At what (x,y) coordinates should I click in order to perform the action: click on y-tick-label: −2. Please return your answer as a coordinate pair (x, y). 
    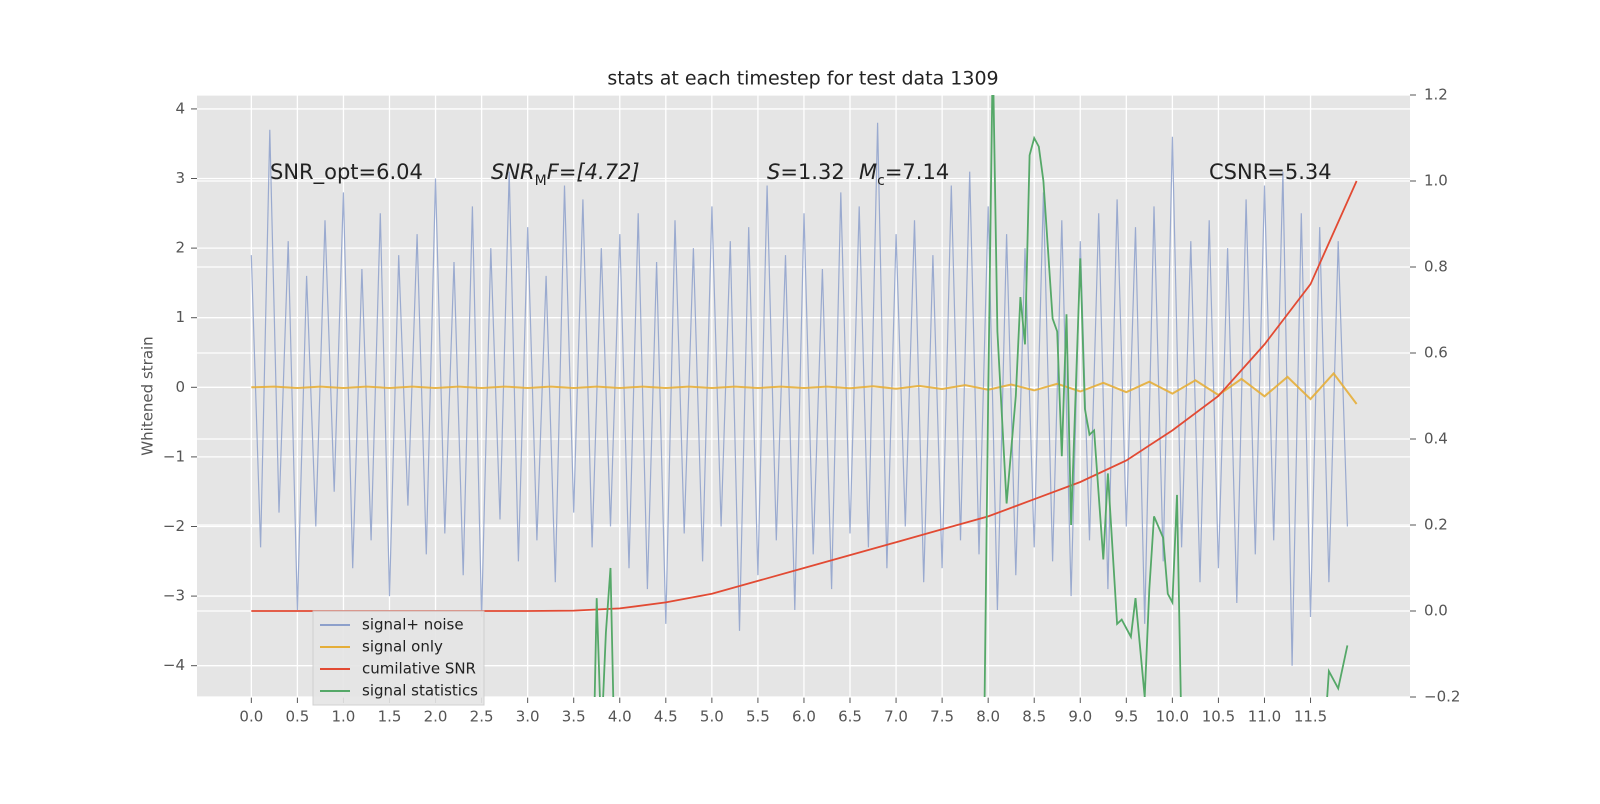
    Looking at the image, I should click on (174, 526).